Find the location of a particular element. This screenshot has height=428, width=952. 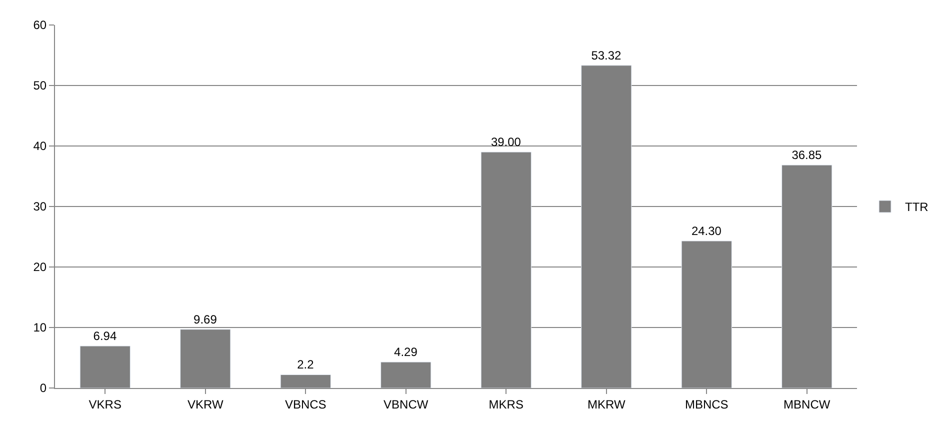

data-label: 9.69 is located at coordinates (206, 319).